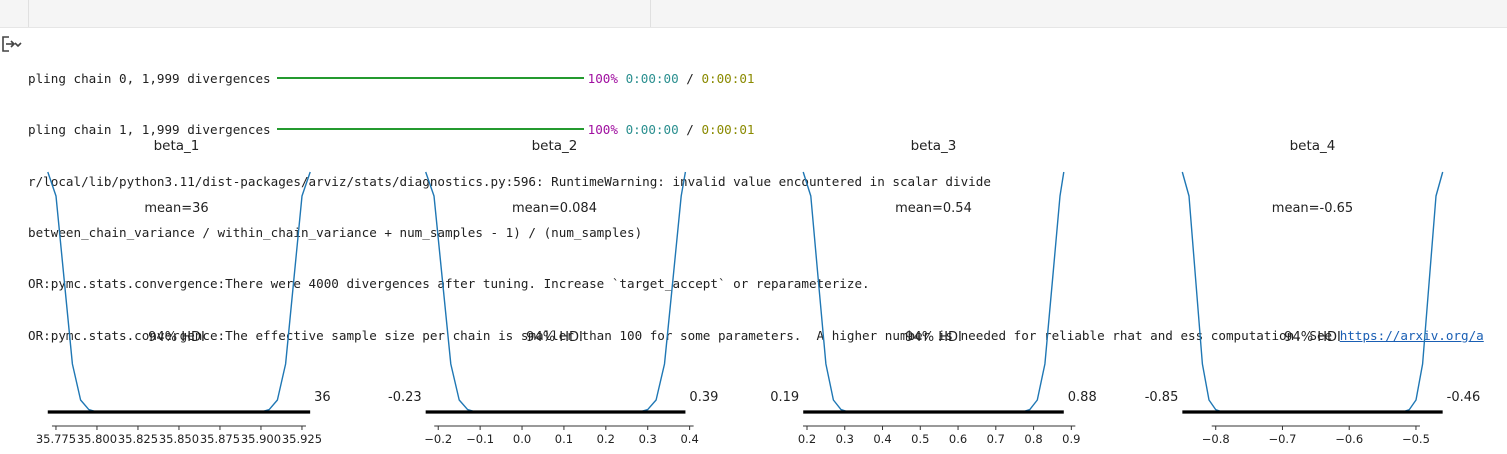  What do you see at coordinates (261, 439) in the screenshot?
I see `x-tick-label: 35.900` at bounding box center [261, 439].